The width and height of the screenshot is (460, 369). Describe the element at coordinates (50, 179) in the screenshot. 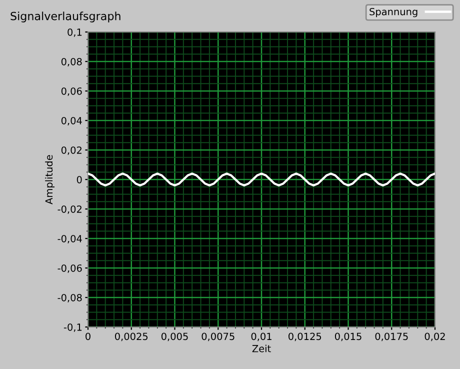

I see `y-axis-title: Amplitude` at that location.